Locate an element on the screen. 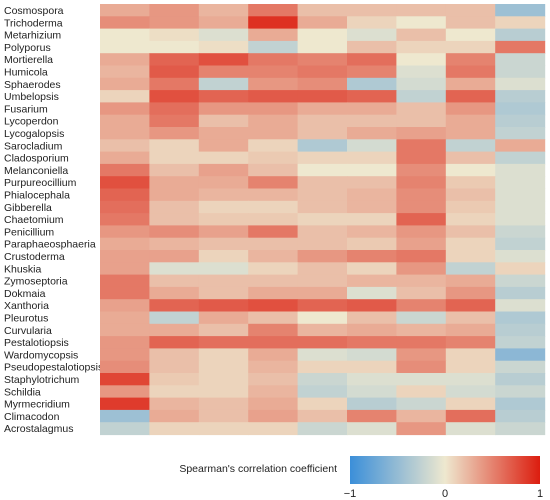  row-label-cladosporium: Cladosporium is located at coordinates (36, 159).